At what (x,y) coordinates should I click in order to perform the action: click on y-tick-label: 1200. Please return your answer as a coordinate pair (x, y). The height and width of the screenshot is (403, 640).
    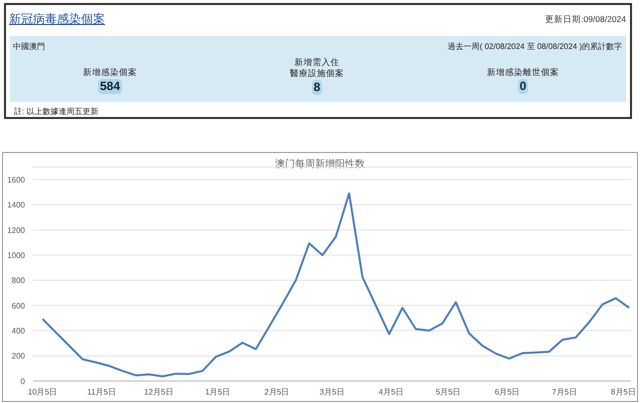
    Looking at the image, I should click on (16, 230).